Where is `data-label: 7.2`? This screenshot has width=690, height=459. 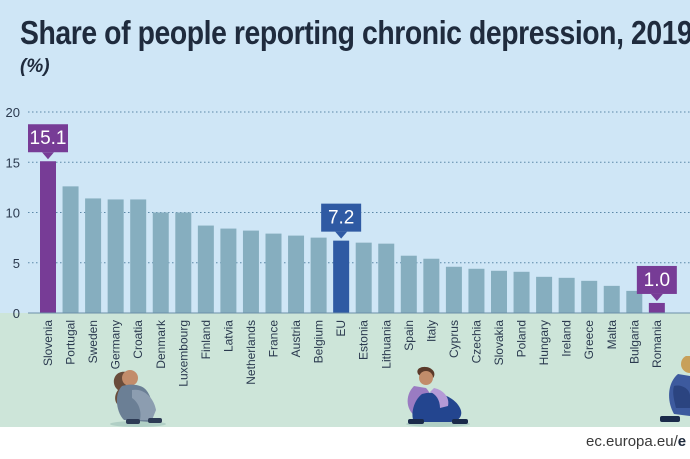
data-label: 7.2 is located at coordinates (341, 218).